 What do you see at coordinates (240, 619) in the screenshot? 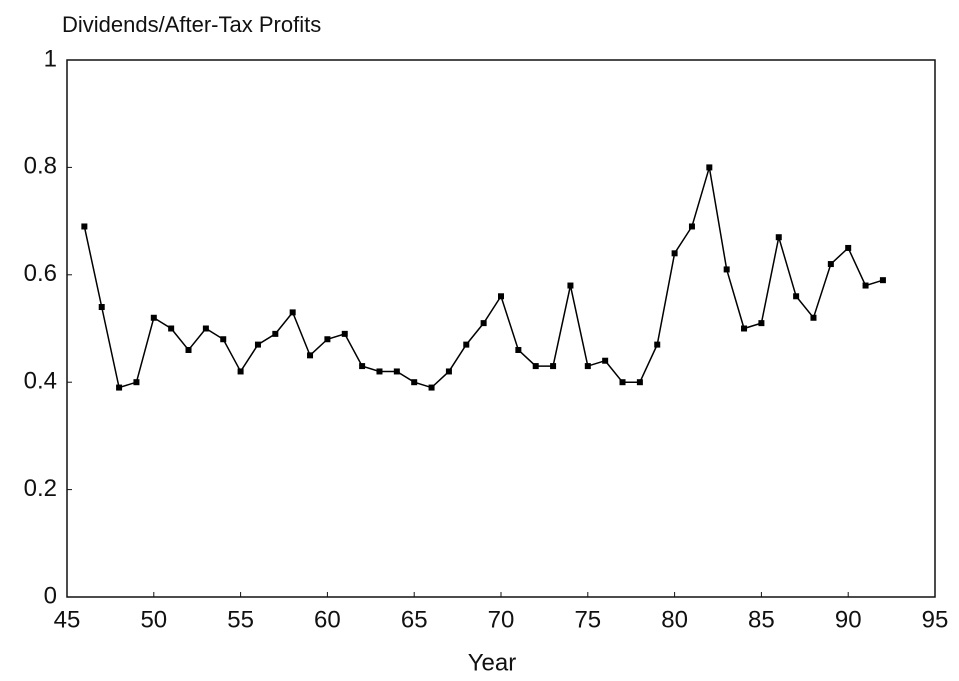
I see `x-tick-label: 55` at bounding box center [240, 619].